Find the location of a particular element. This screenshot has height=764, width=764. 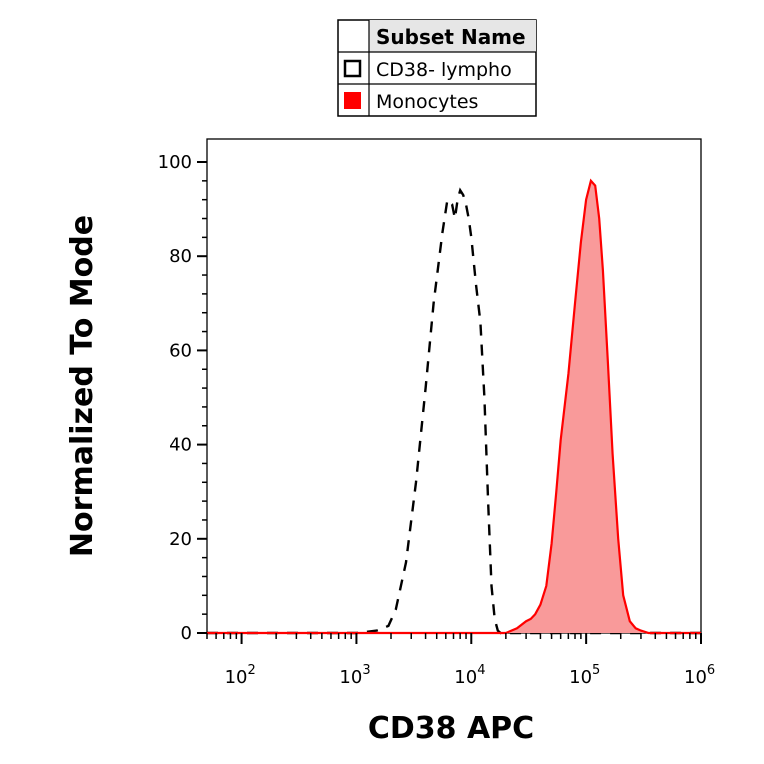

x-tick-label: 10² is located at coordinates (240, 675).